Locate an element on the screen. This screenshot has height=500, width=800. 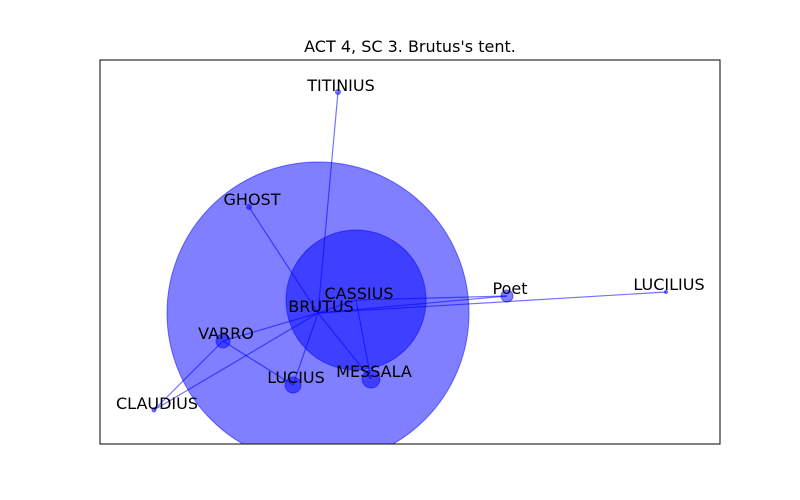
chart-title: ACT 4, SC 3. Brutus's tent. is located at coordinates (410, 46).